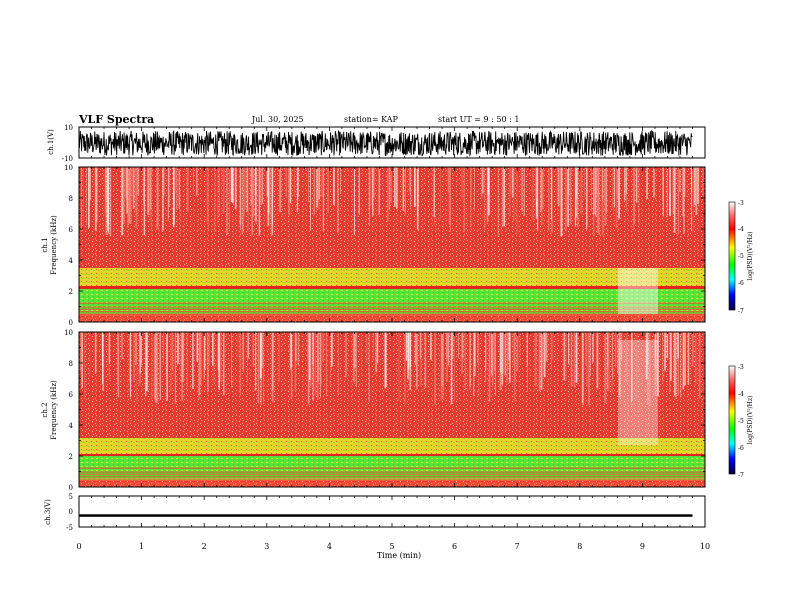 Image resolution: width=792 pixels, height=612 pixels. What do you see at coordinates (54, 410) in the screenshot?
I see `ch2-frequency-label: Frequency (kHz)` at bounding box center [54, 410].